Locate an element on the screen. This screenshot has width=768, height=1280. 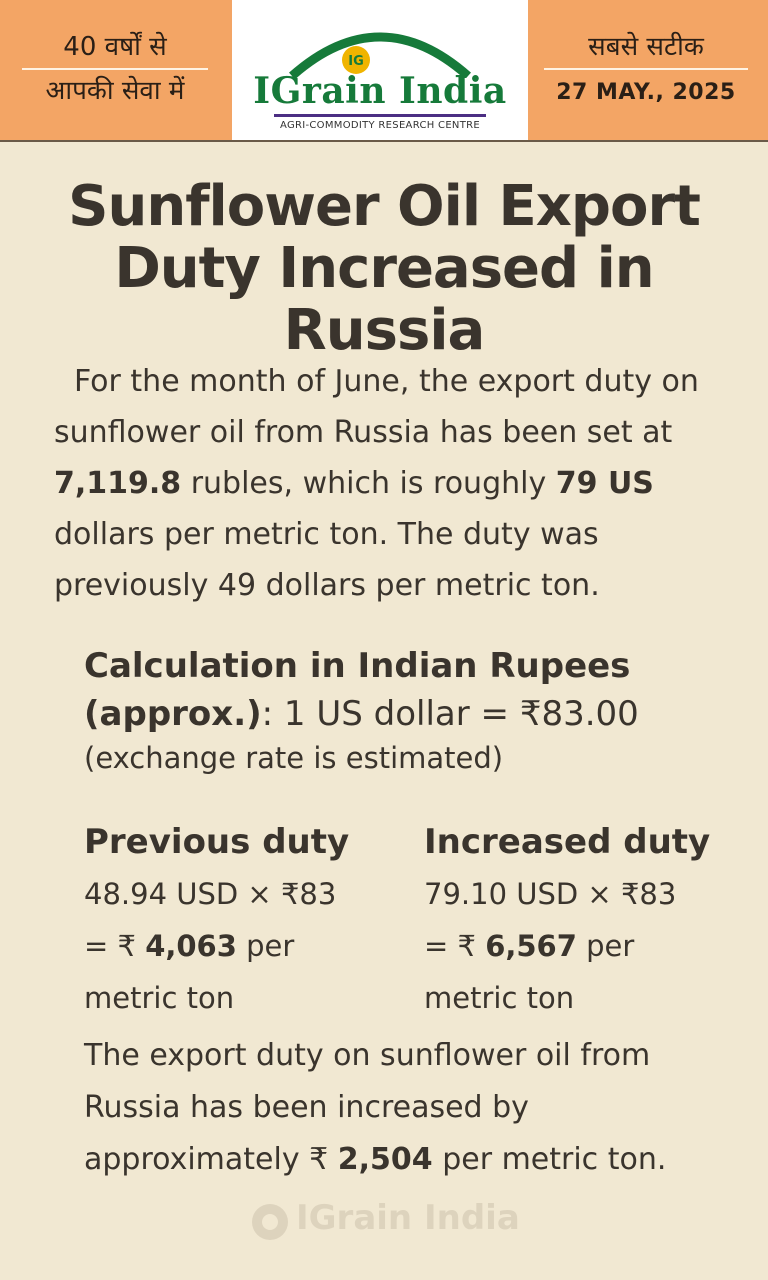
increase-amount: 2,504 is located at coordinates (385, 1159).